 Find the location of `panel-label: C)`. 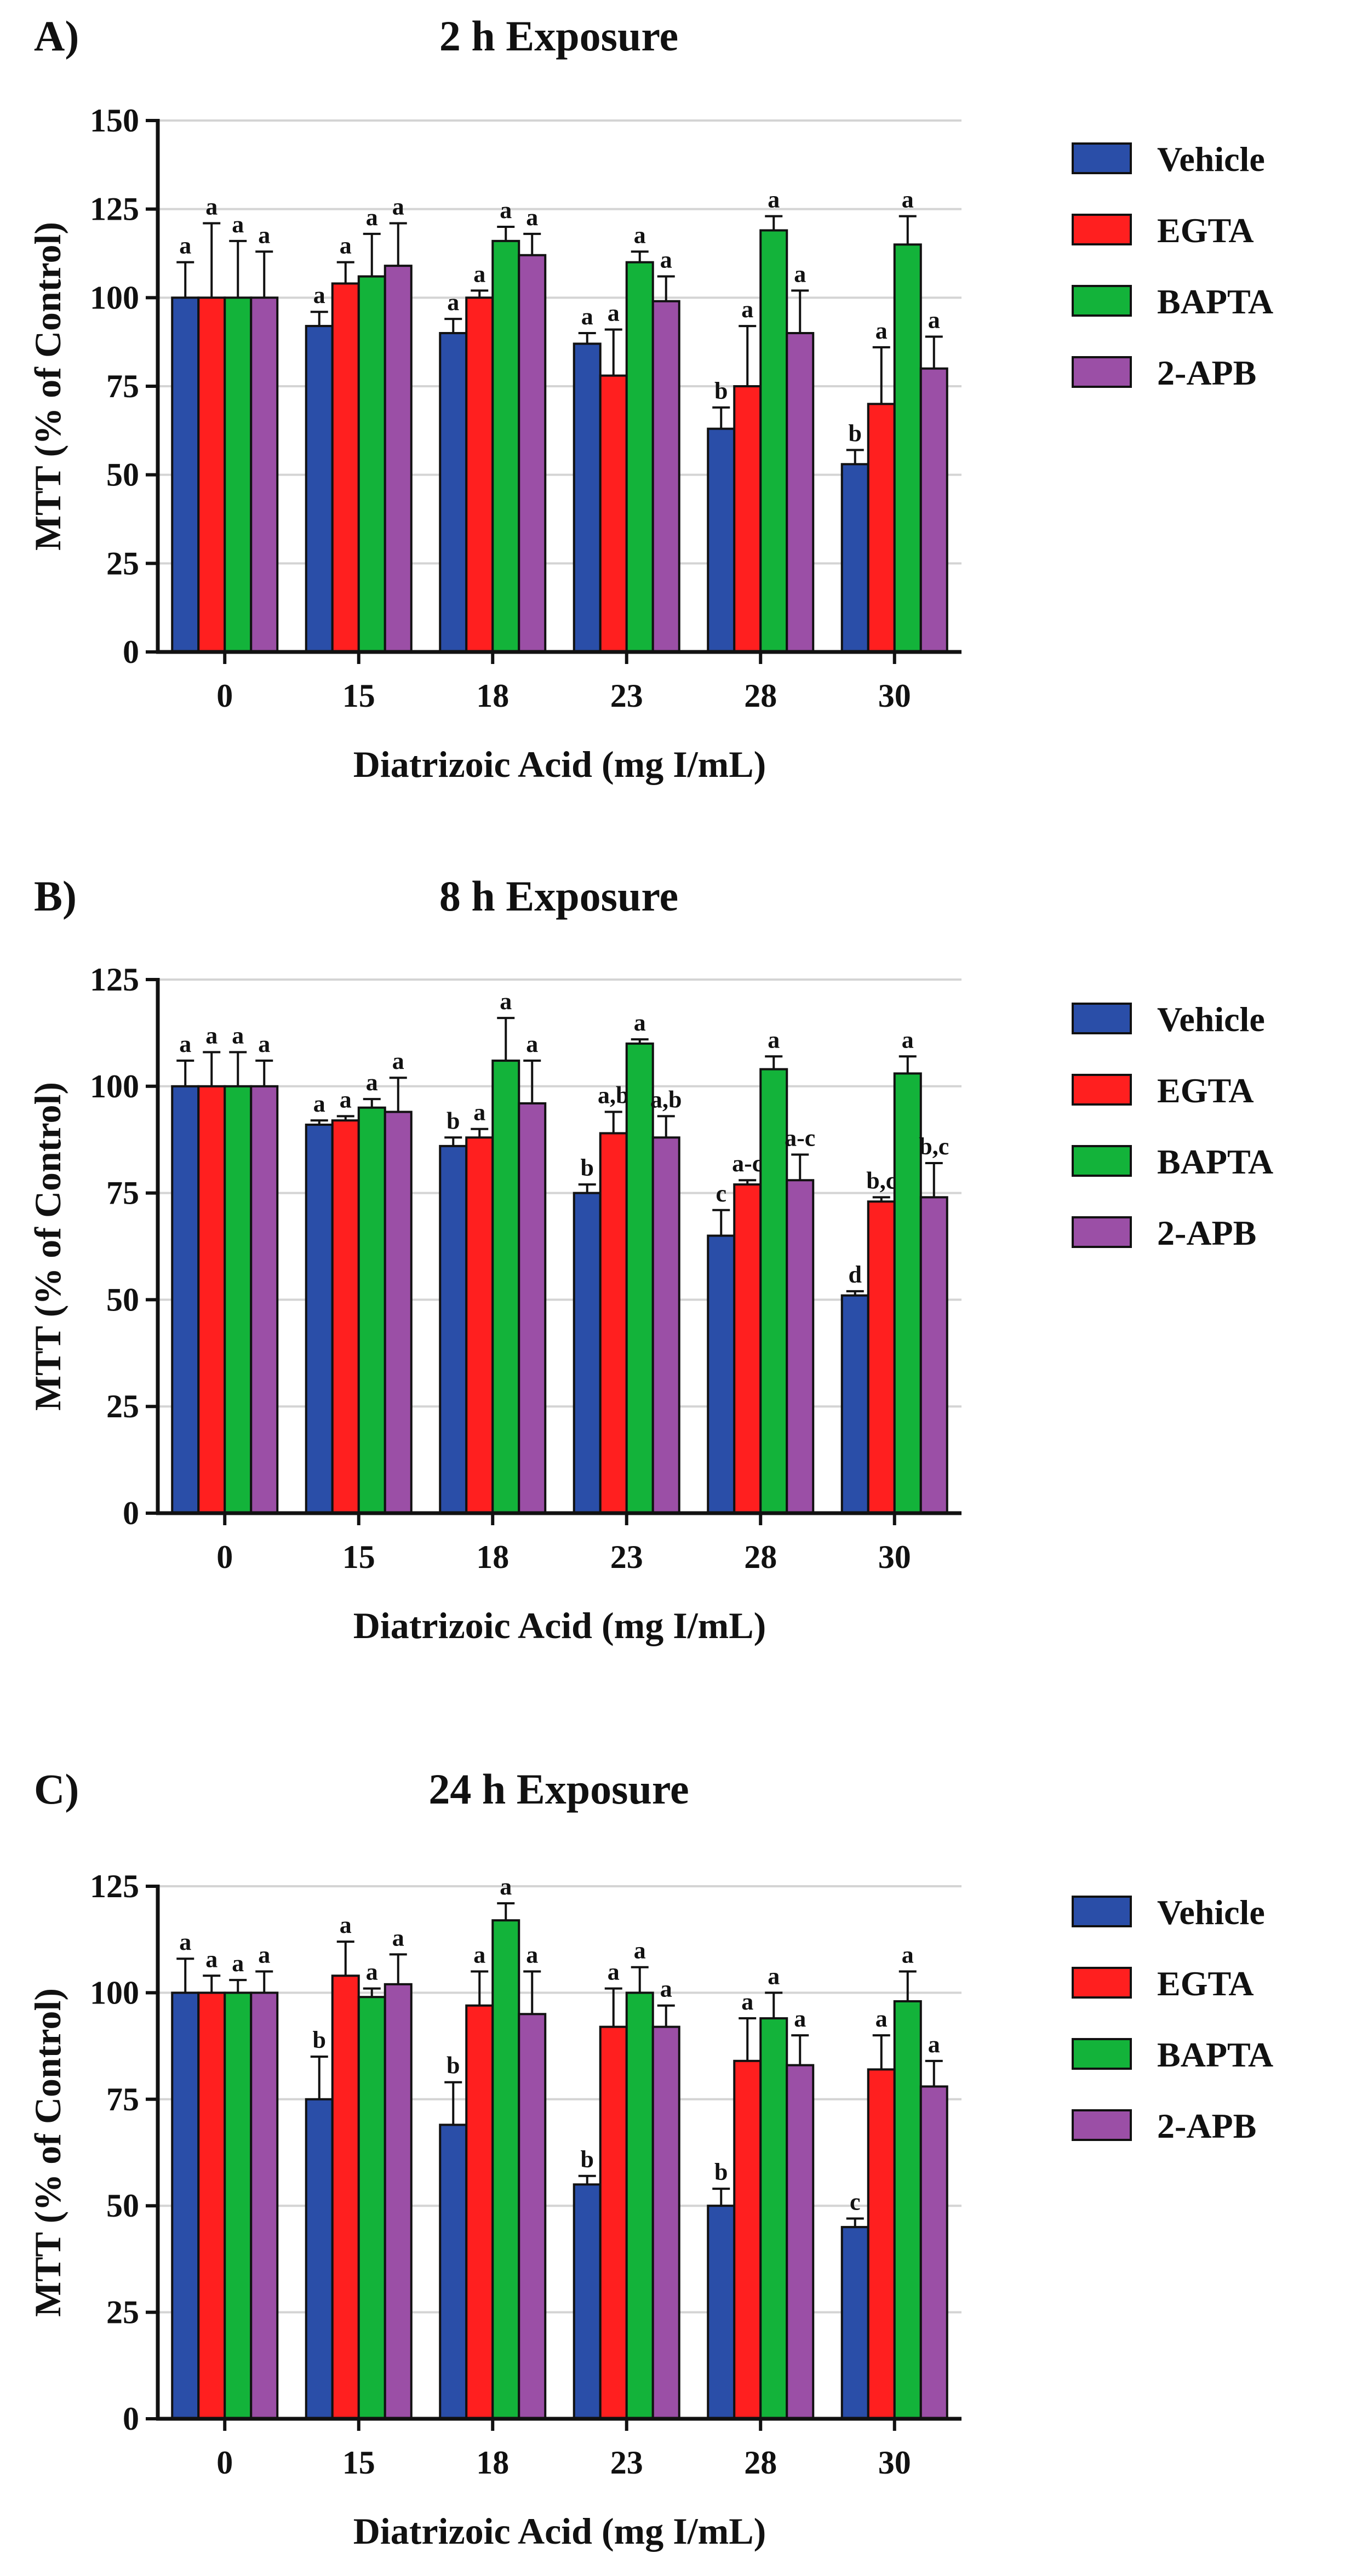

panel-label: C) is located at coordinates (57, 1789).